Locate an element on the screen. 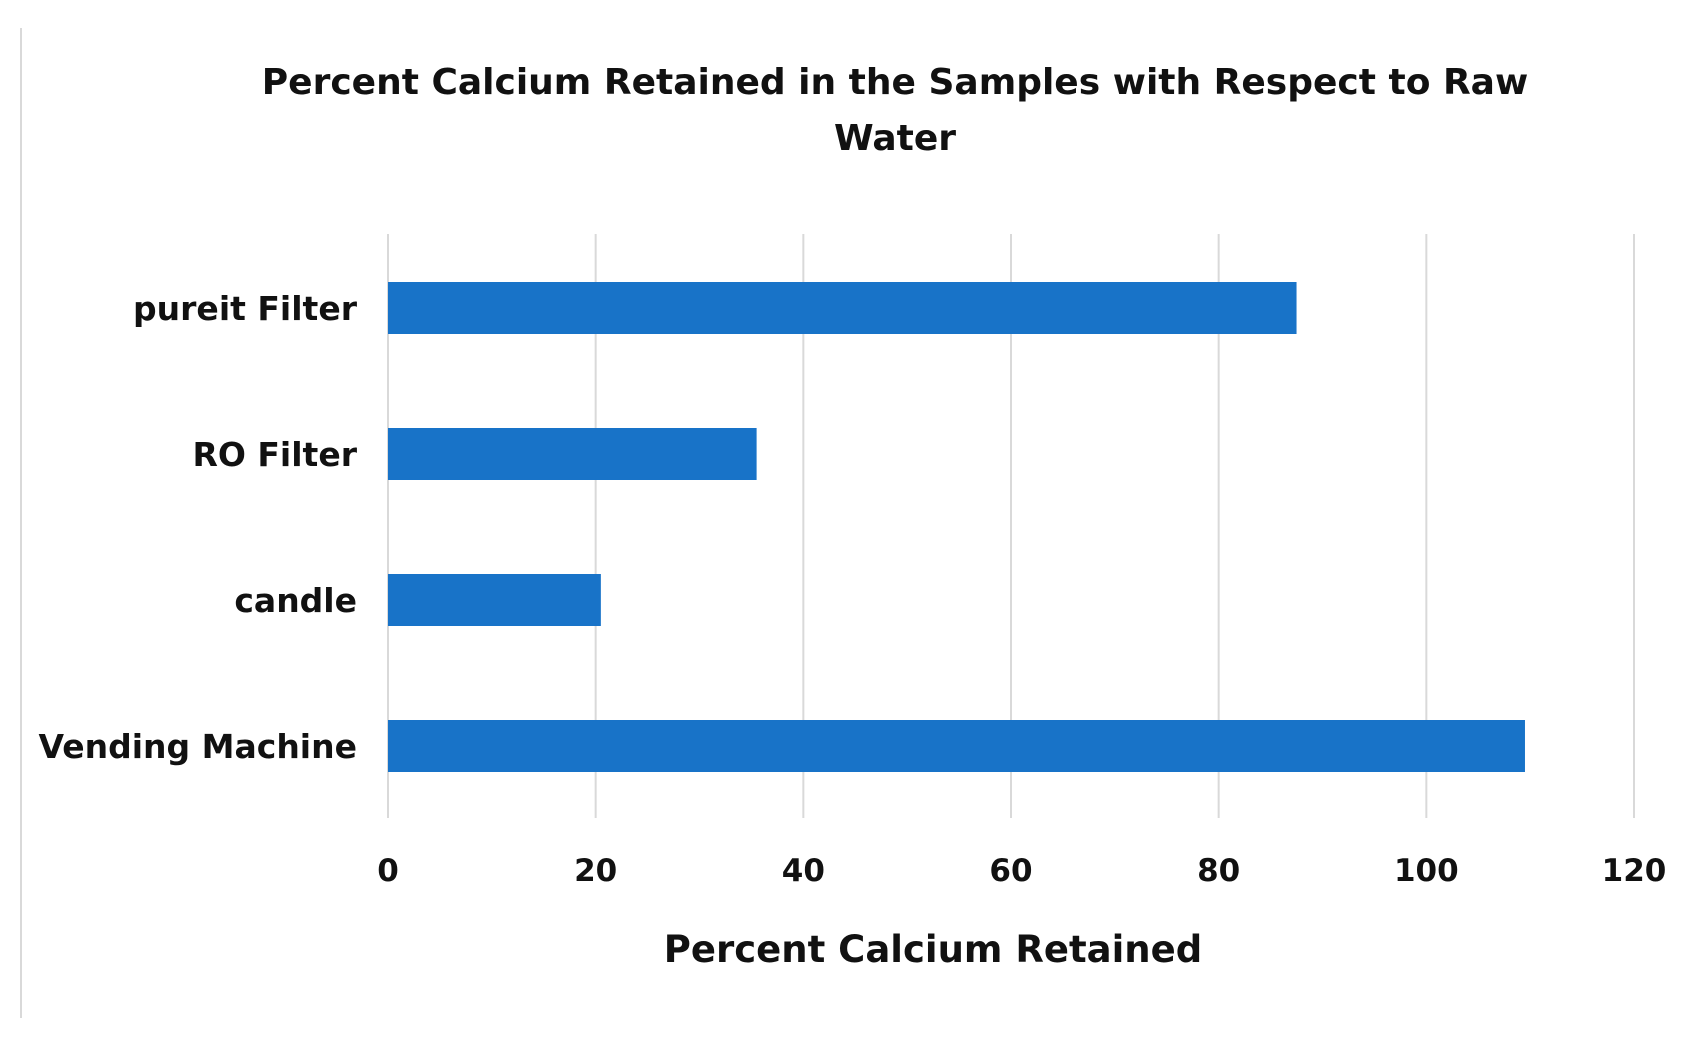 The height and width of the screenshot is (1042, 1683). category-label-vending-machine: Vending Machine is located at coordinates (198, 746).